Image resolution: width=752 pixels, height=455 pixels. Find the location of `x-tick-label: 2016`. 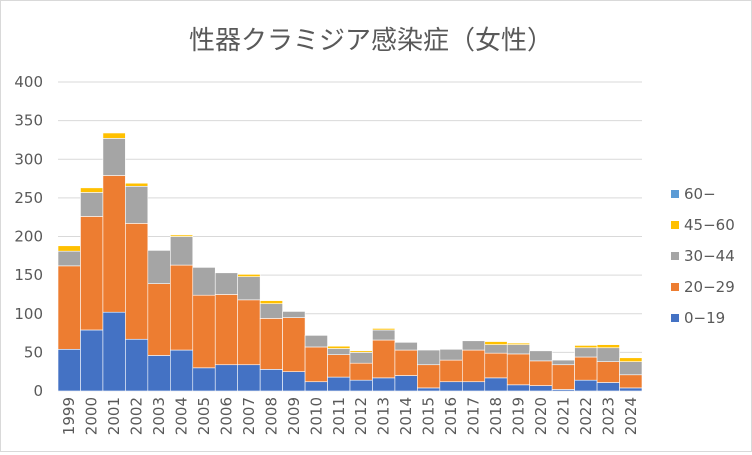

x-tick-label: 2016 is located at coordinates (451, 416).